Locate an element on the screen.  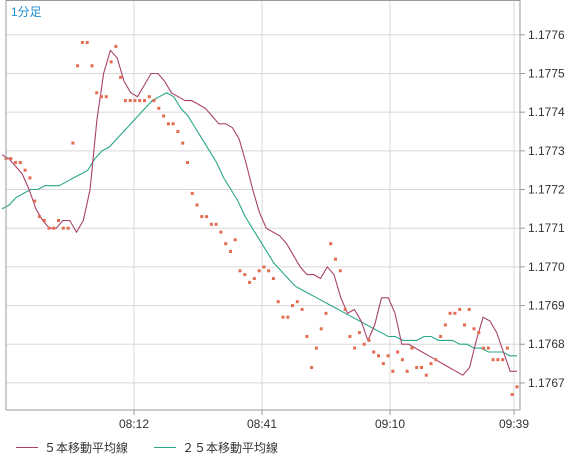
y-tick-label: 1.1771 is located at coordinates (546, 228).